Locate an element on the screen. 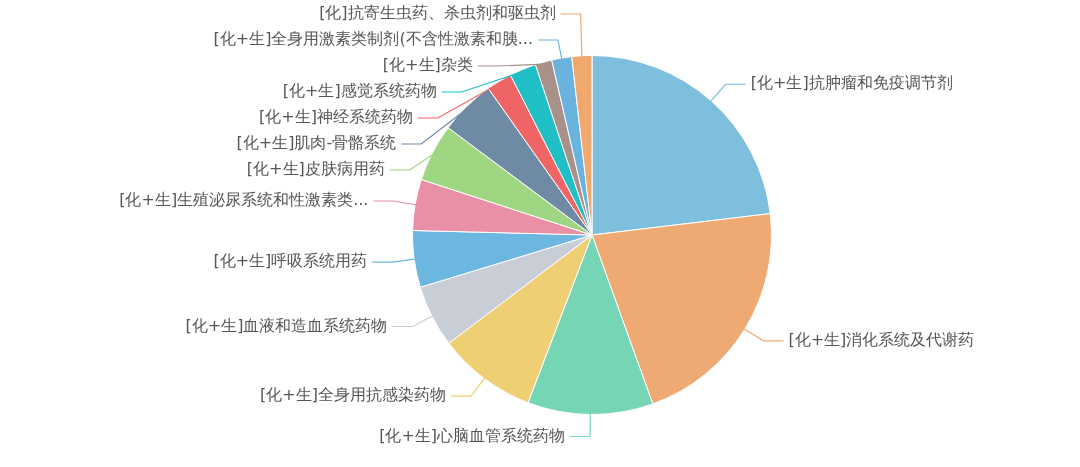  slice-label: [化+生]杂类 is located at coordinates (427, 65).